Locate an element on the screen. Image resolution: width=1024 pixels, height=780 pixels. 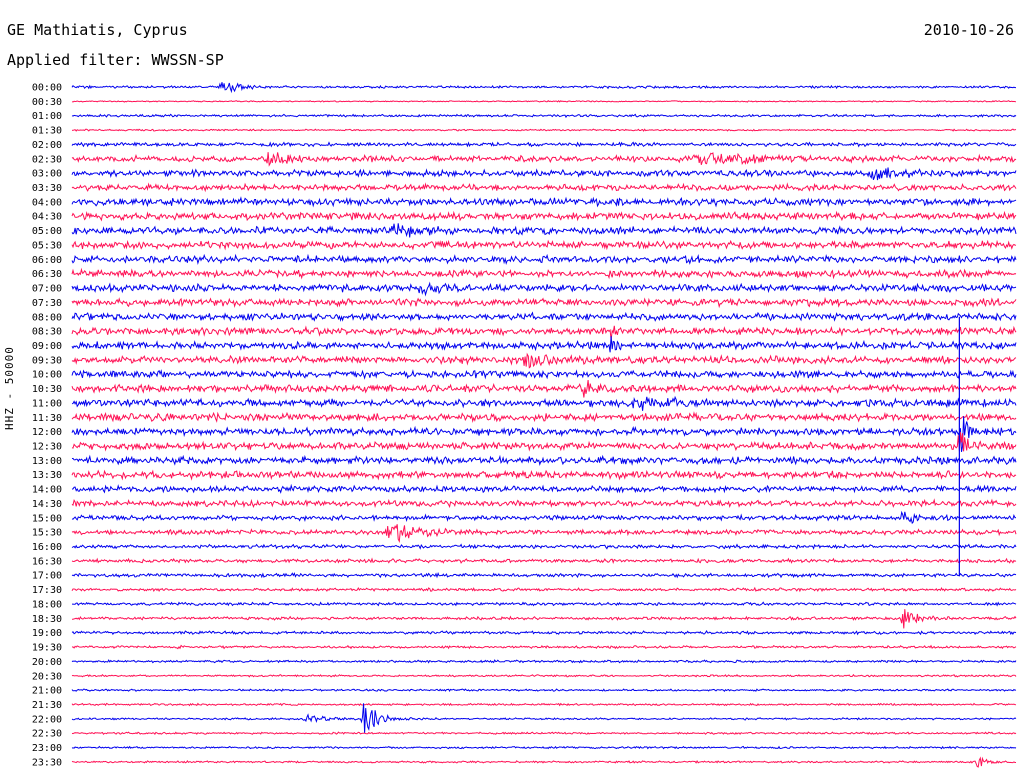
row-time-label: 02:00 is located at coordinates (47, 145).